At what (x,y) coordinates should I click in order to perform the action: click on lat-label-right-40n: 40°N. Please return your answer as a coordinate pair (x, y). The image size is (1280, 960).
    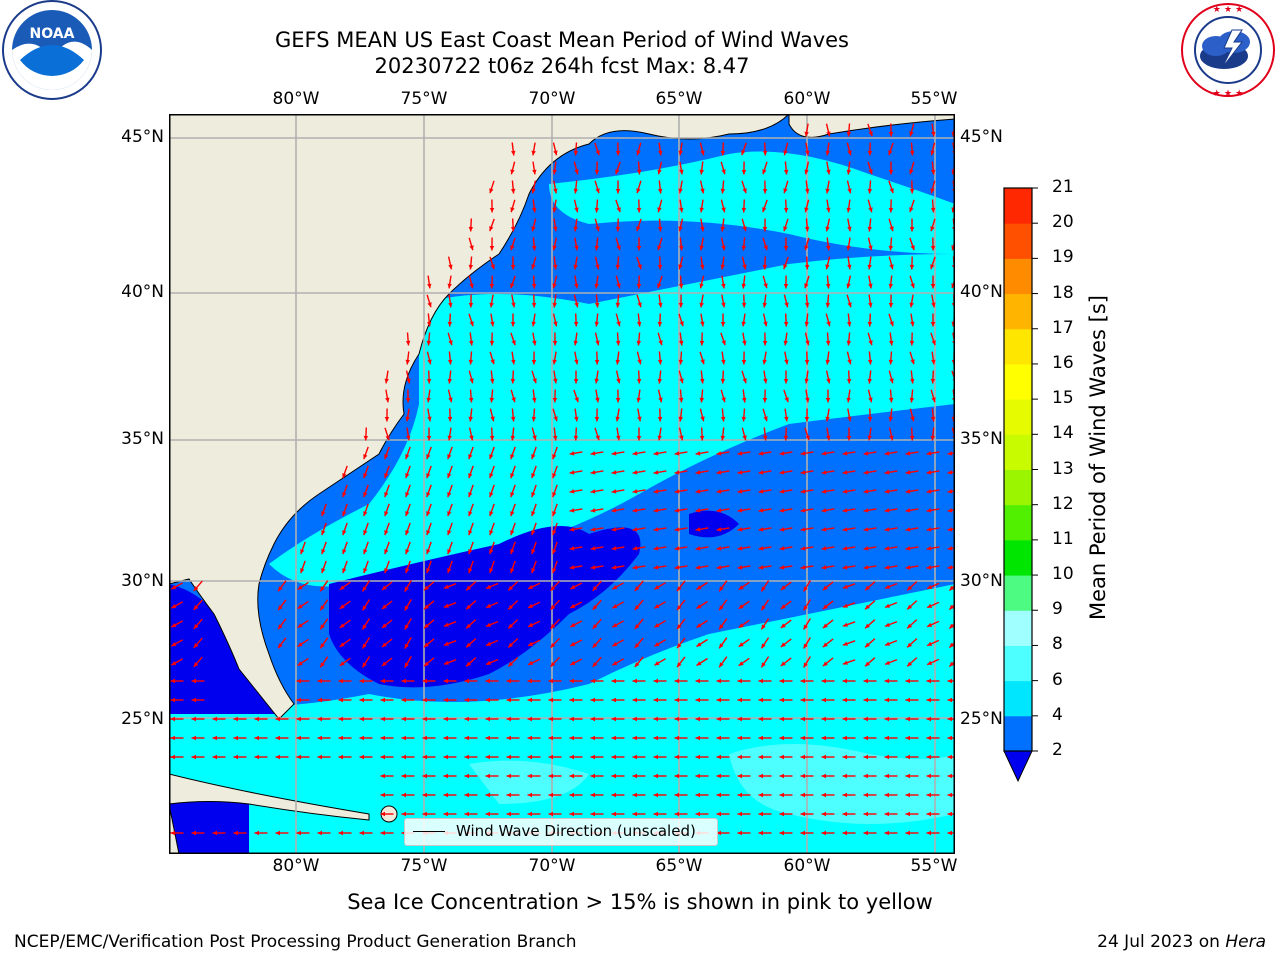
    Looking at the image, I should click on (981, 292).